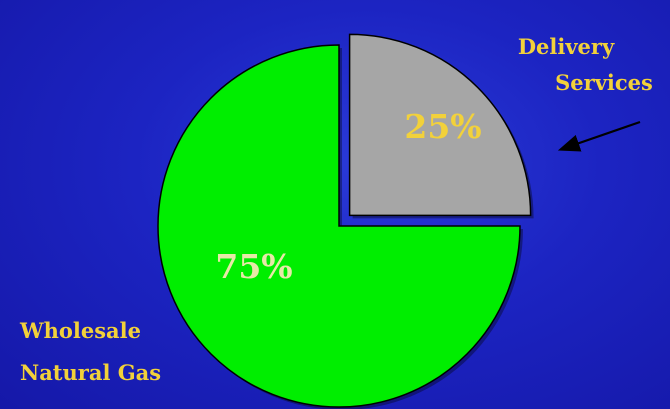  I want to click on category-label-delivery-line2: Services, so click(604, 82).